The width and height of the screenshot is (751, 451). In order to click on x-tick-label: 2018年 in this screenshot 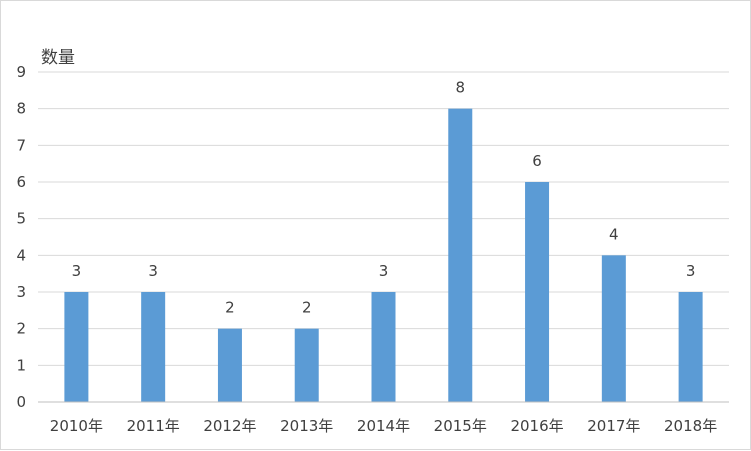, I will do `click(690, 426)`.